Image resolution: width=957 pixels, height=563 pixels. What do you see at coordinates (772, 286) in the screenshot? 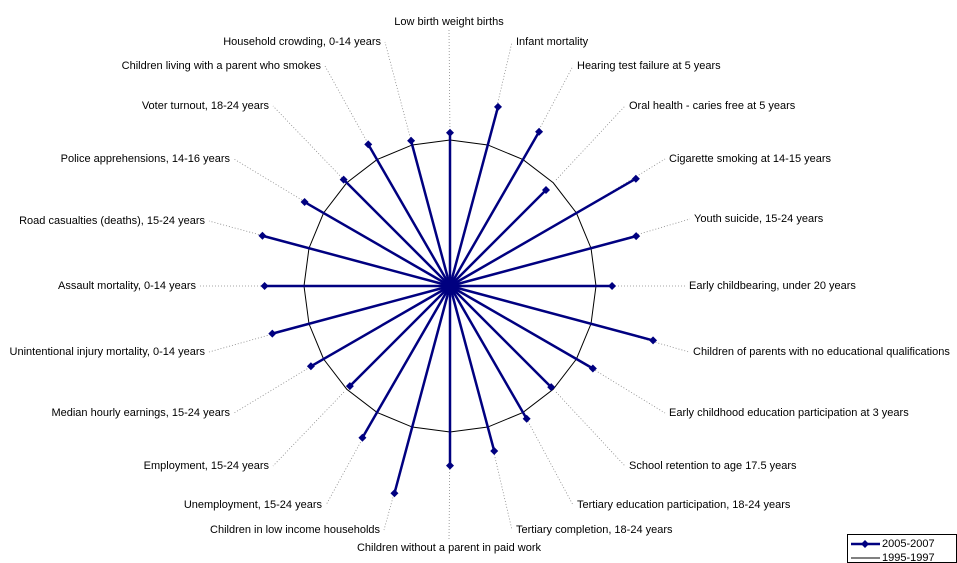
I see `category-label: Early childbearing, under 20 years` at bounding box center [772, 286].